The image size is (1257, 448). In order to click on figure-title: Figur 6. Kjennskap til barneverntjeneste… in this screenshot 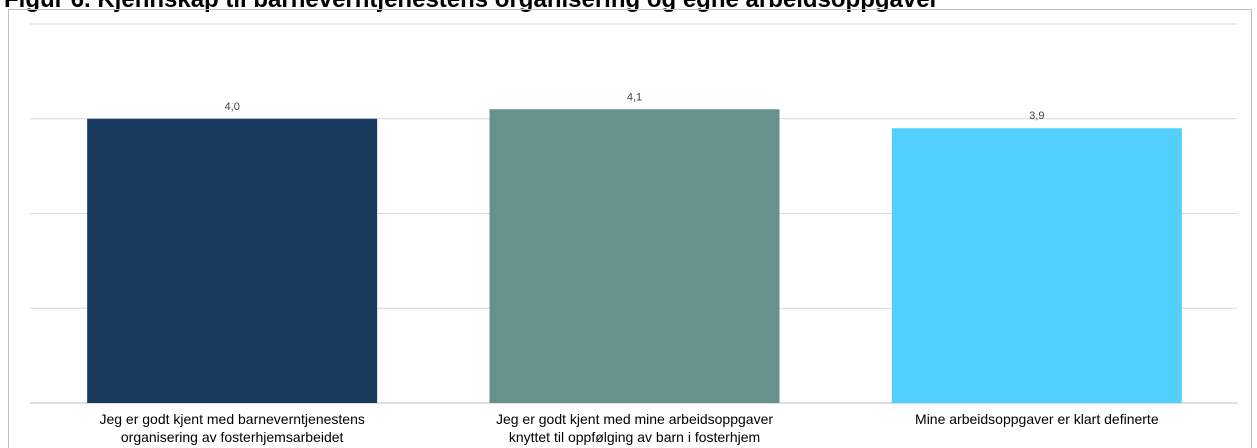, I will do `click(628, 6)`.